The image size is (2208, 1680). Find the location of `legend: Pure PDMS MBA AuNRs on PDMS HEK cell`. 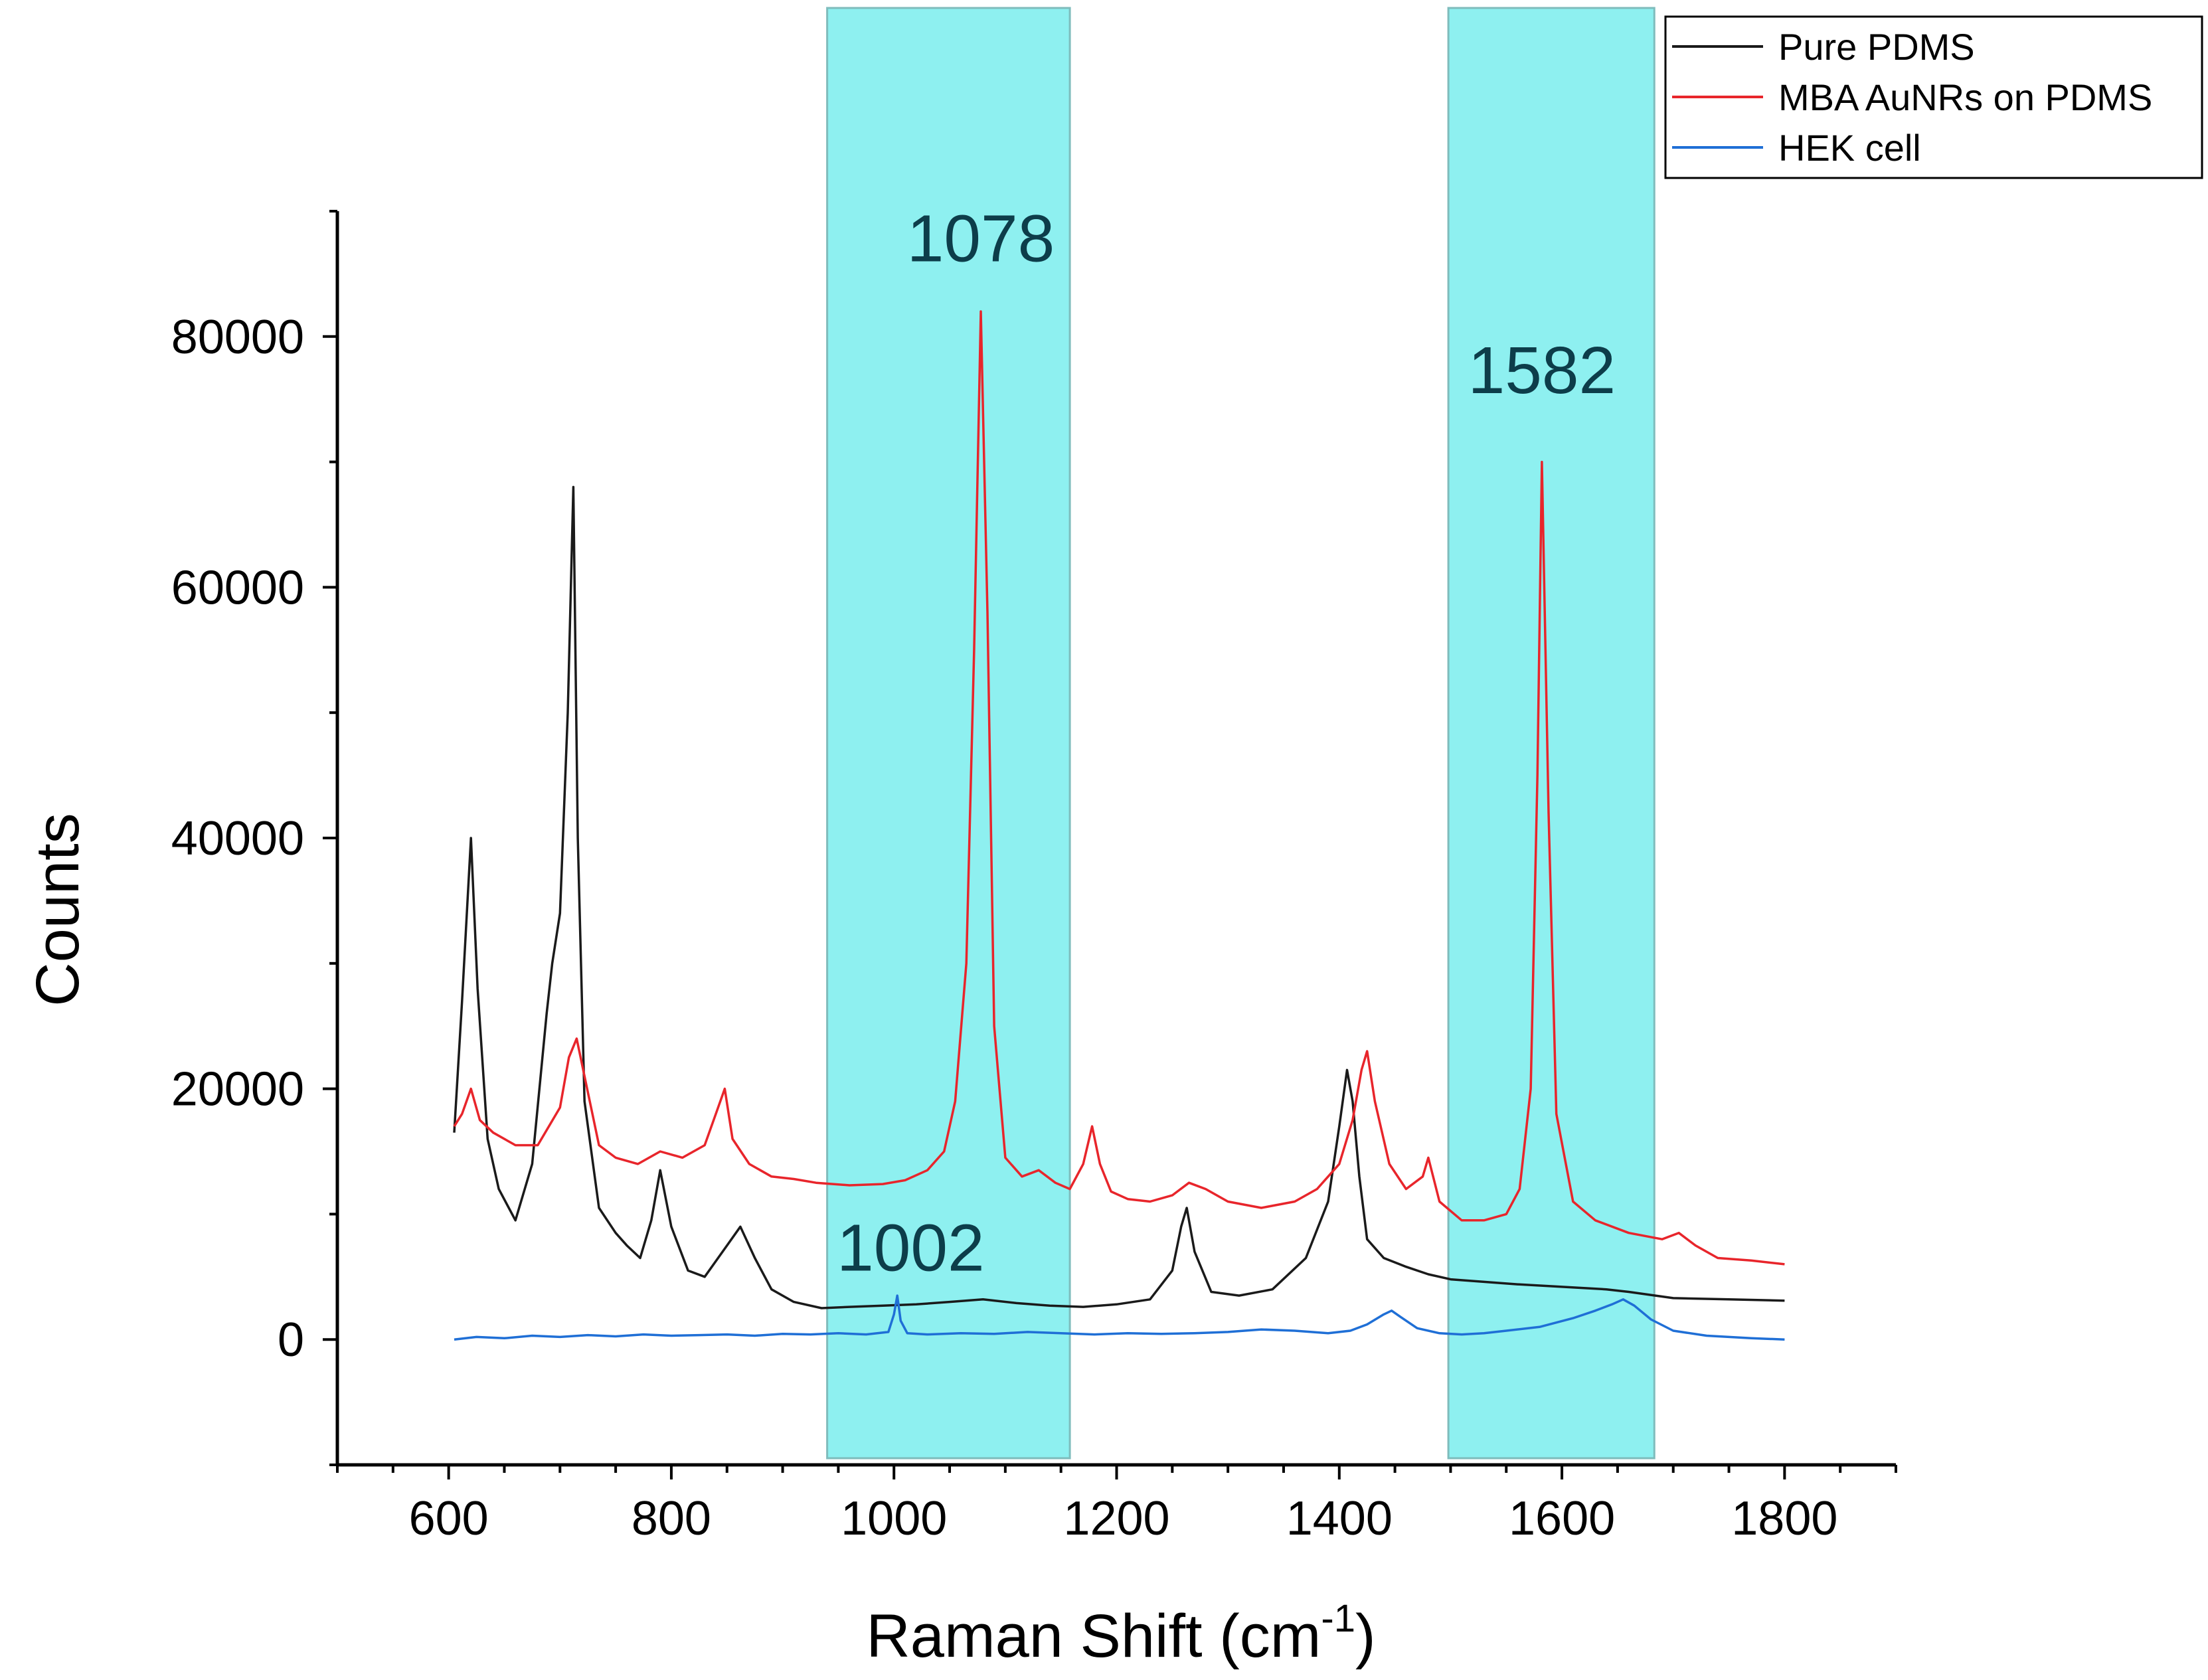

legend: Pure PDMS MBA AuNRs on PDMS HEK cell is located at coordinates (1933, 97).